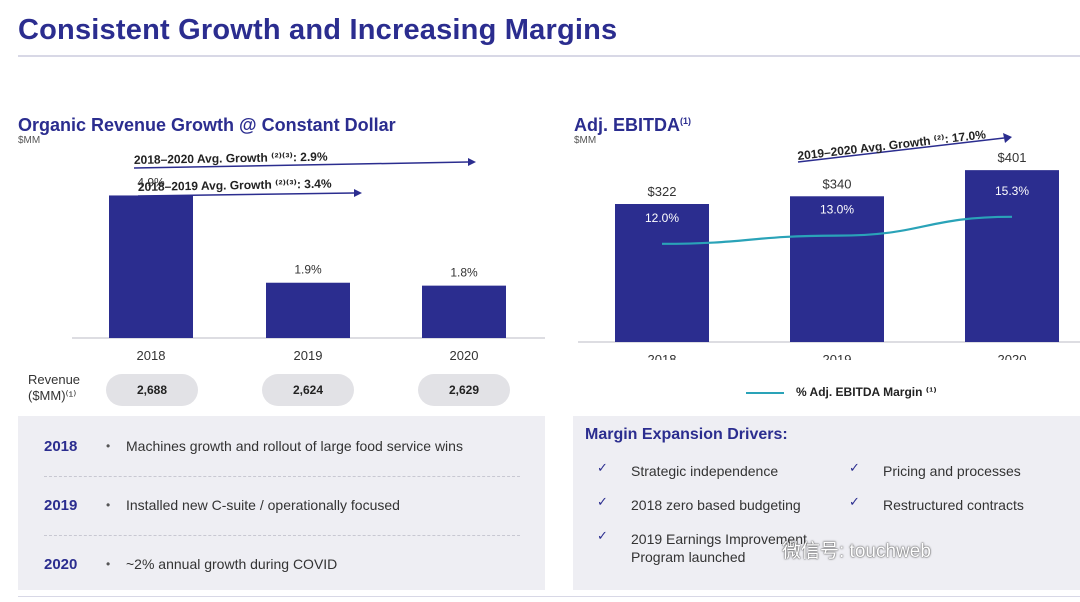  What do you see at coordinates (837, 269) in the screenshot?
I see `ebitda-bar-2019` at bounding box center [837, 269].